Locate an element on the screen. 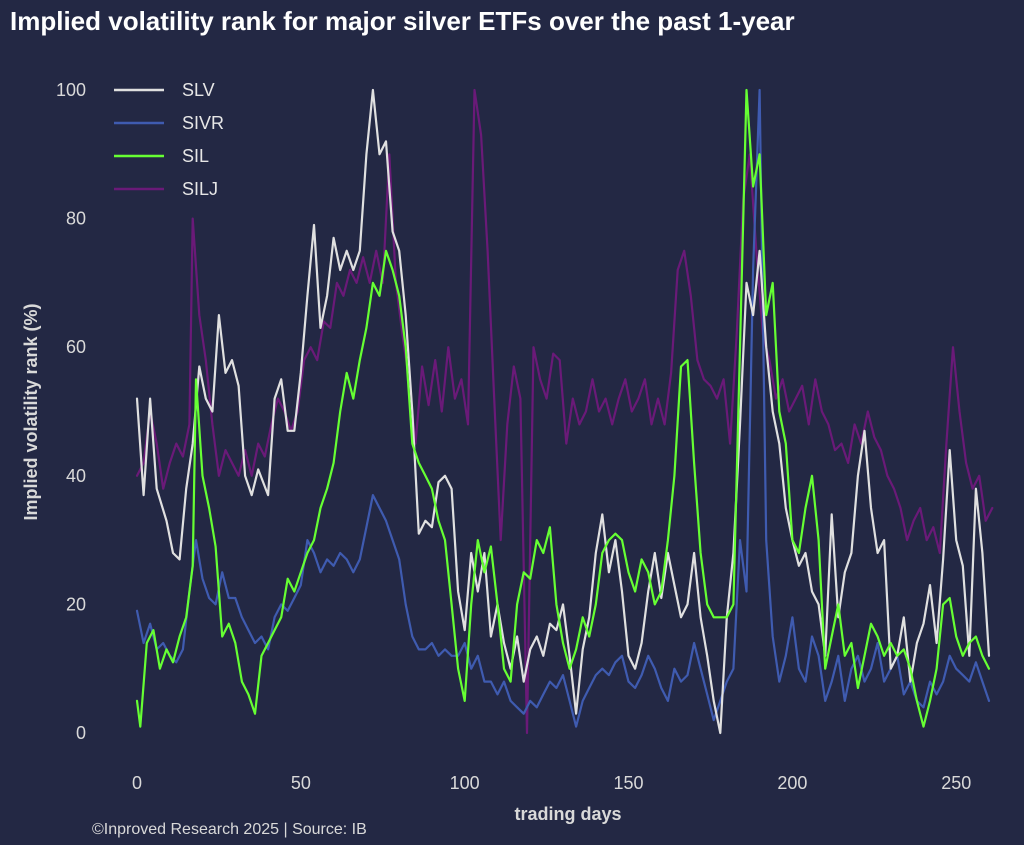 The width and height of the screenshot is (1024, 845). y-axis-label: Implied volatility rank (%) is located at coordinates (31, 411).